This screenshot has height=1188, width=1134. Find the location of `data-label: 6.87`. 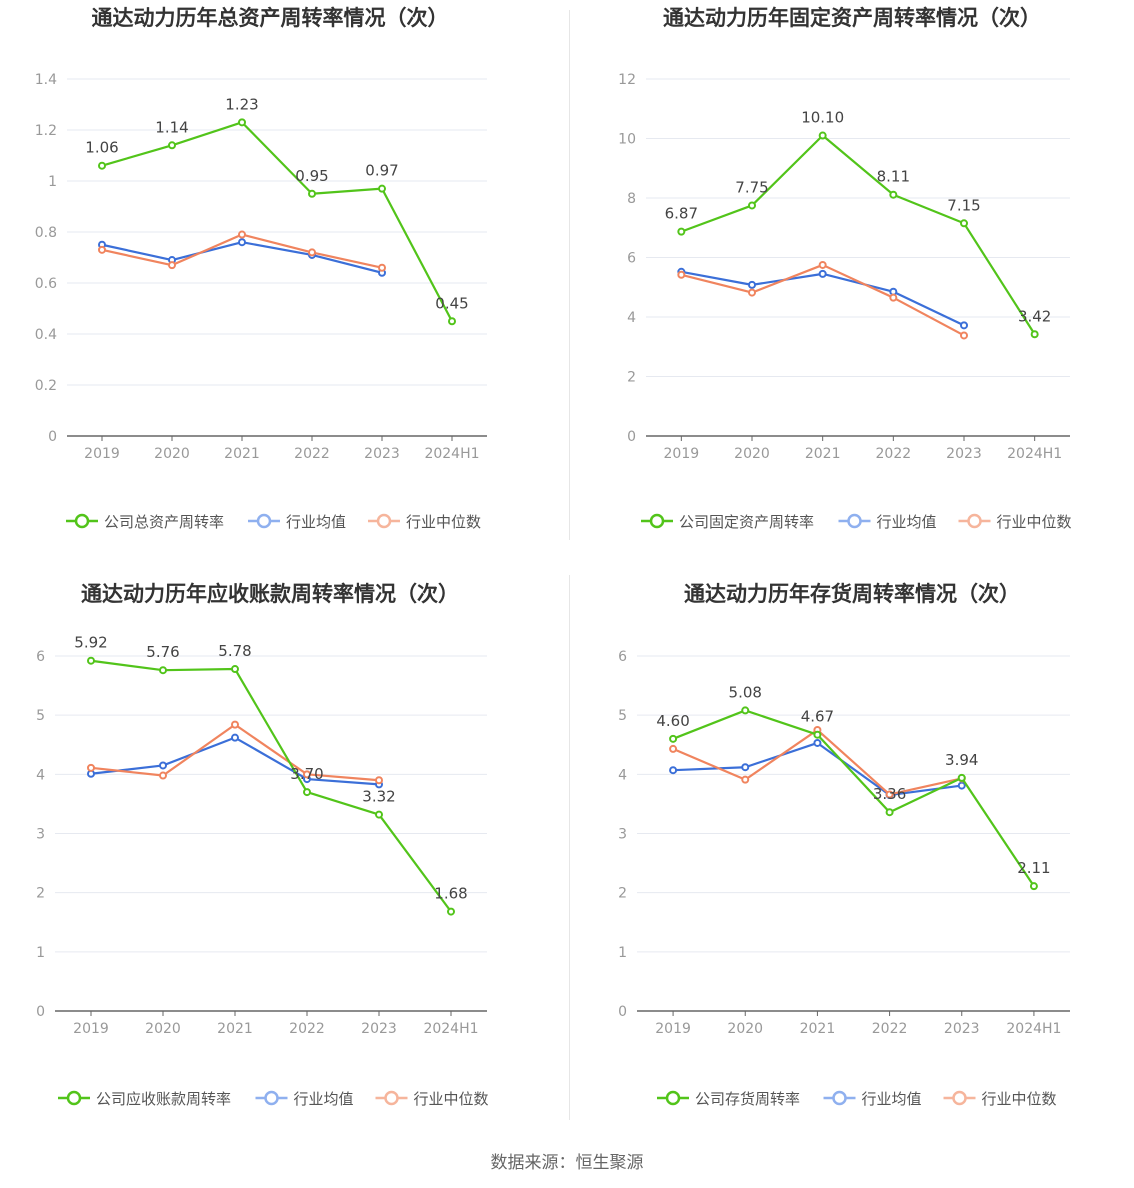

data-label: 6.87 is located at coordinates (681, 214).